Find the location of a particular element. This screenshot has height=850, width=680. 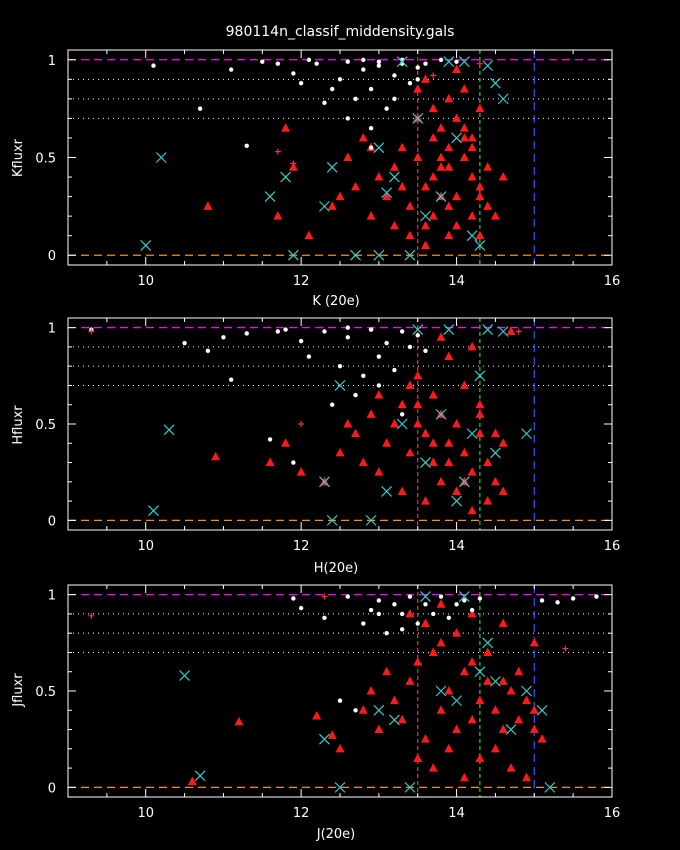

x-tick-label: 16 is located at coordinates (612, 281).